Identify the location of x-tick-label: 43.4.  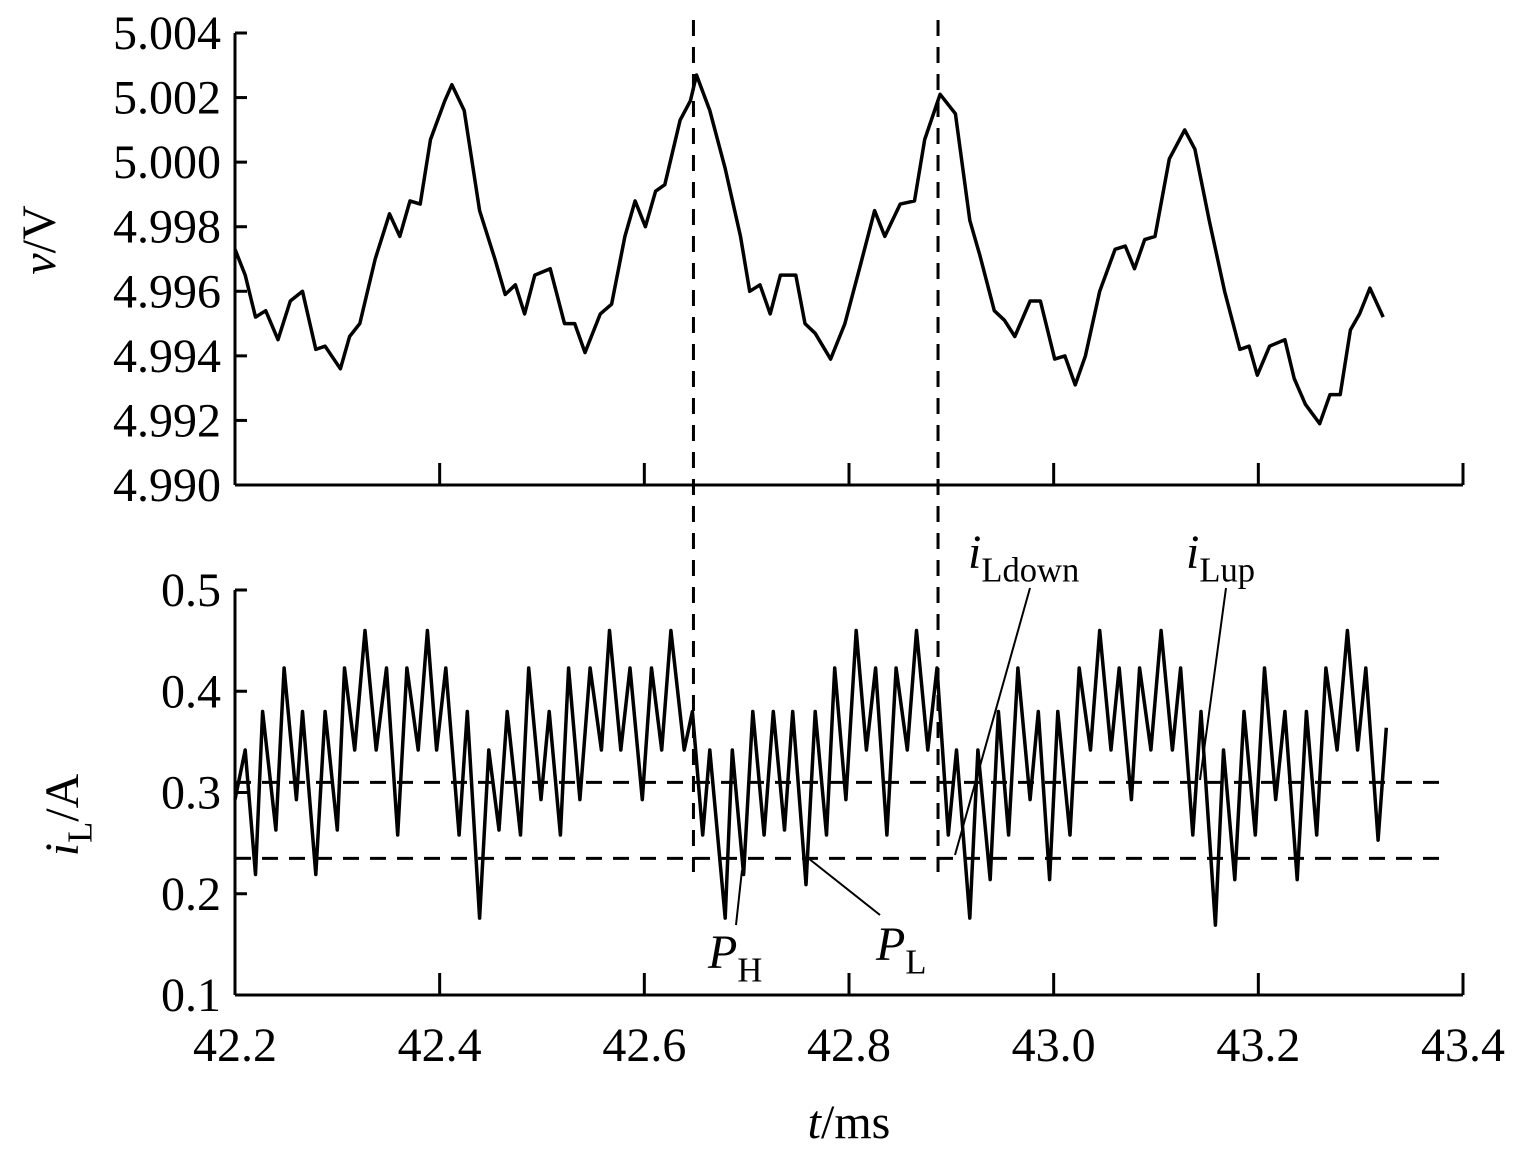
(1463, 1045).